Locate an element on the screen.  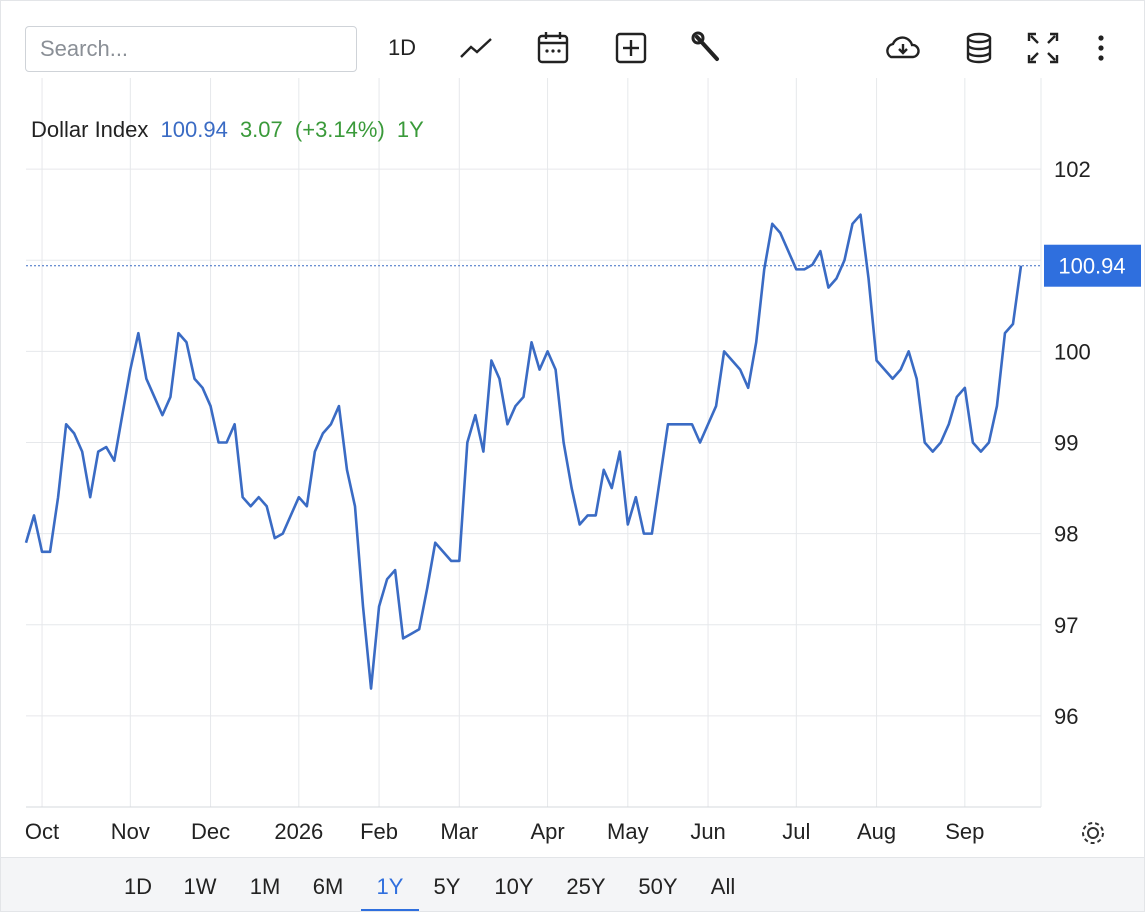
add-icon is located at coordinates (631, 48).